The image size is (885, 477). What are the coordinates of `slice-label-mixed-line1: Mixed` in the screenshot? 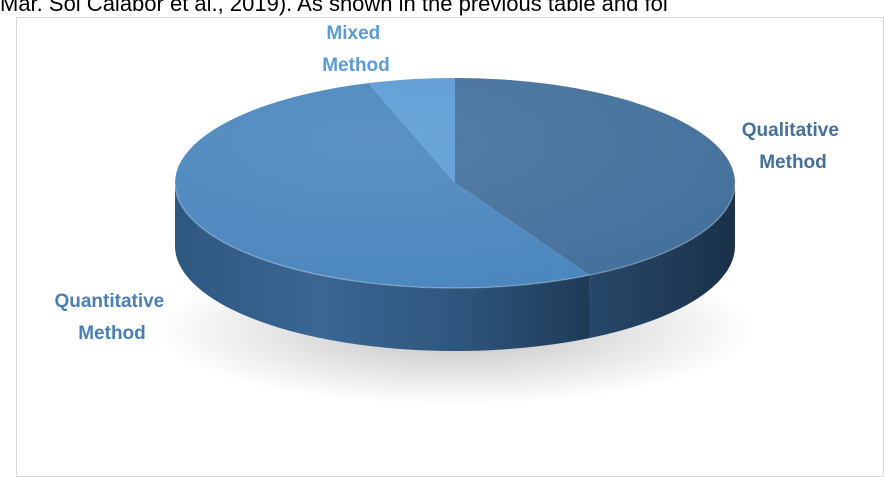 It's located at (353, 33).